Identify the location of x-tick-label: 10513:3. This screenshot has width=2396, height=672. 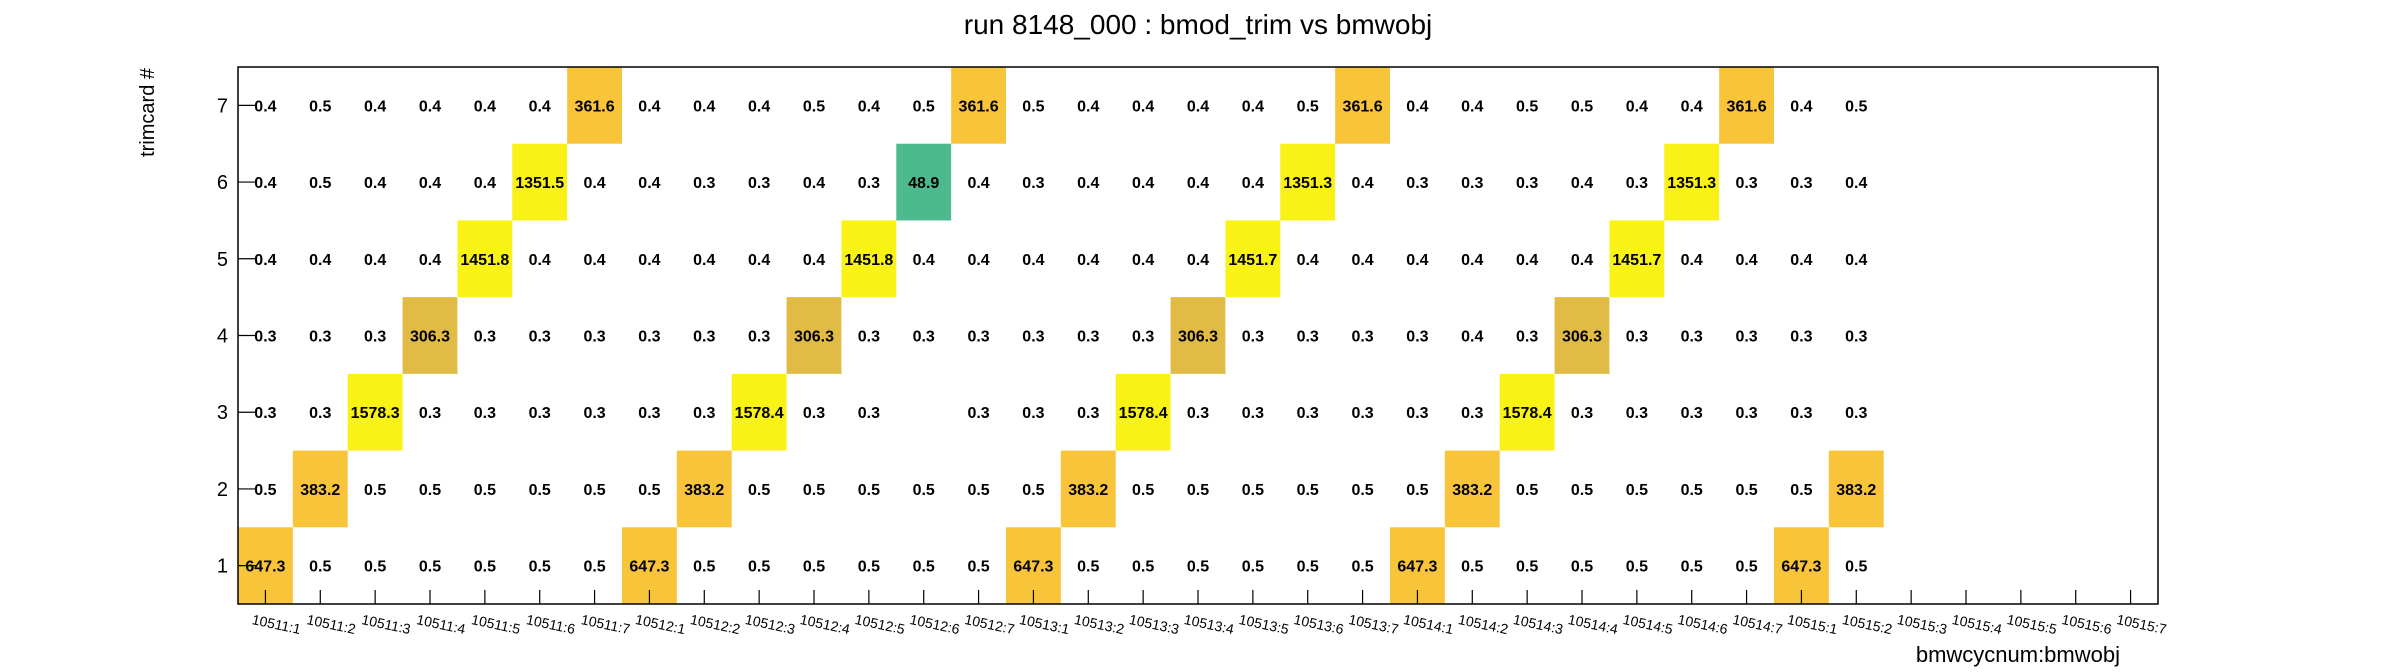
(1154, 624).